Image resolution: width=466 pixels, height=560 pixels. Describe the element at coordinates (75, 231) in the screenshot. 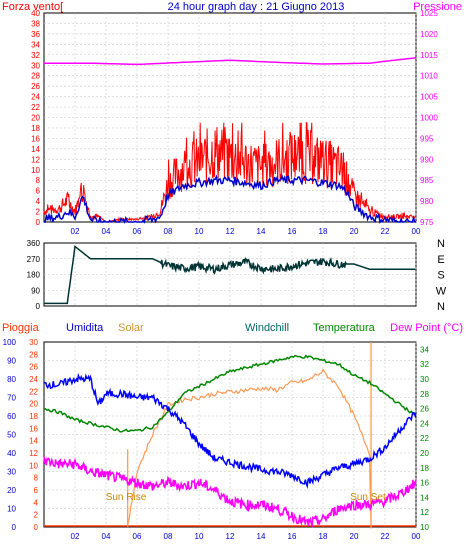

I see `hour-tick-label: 02` at that location.